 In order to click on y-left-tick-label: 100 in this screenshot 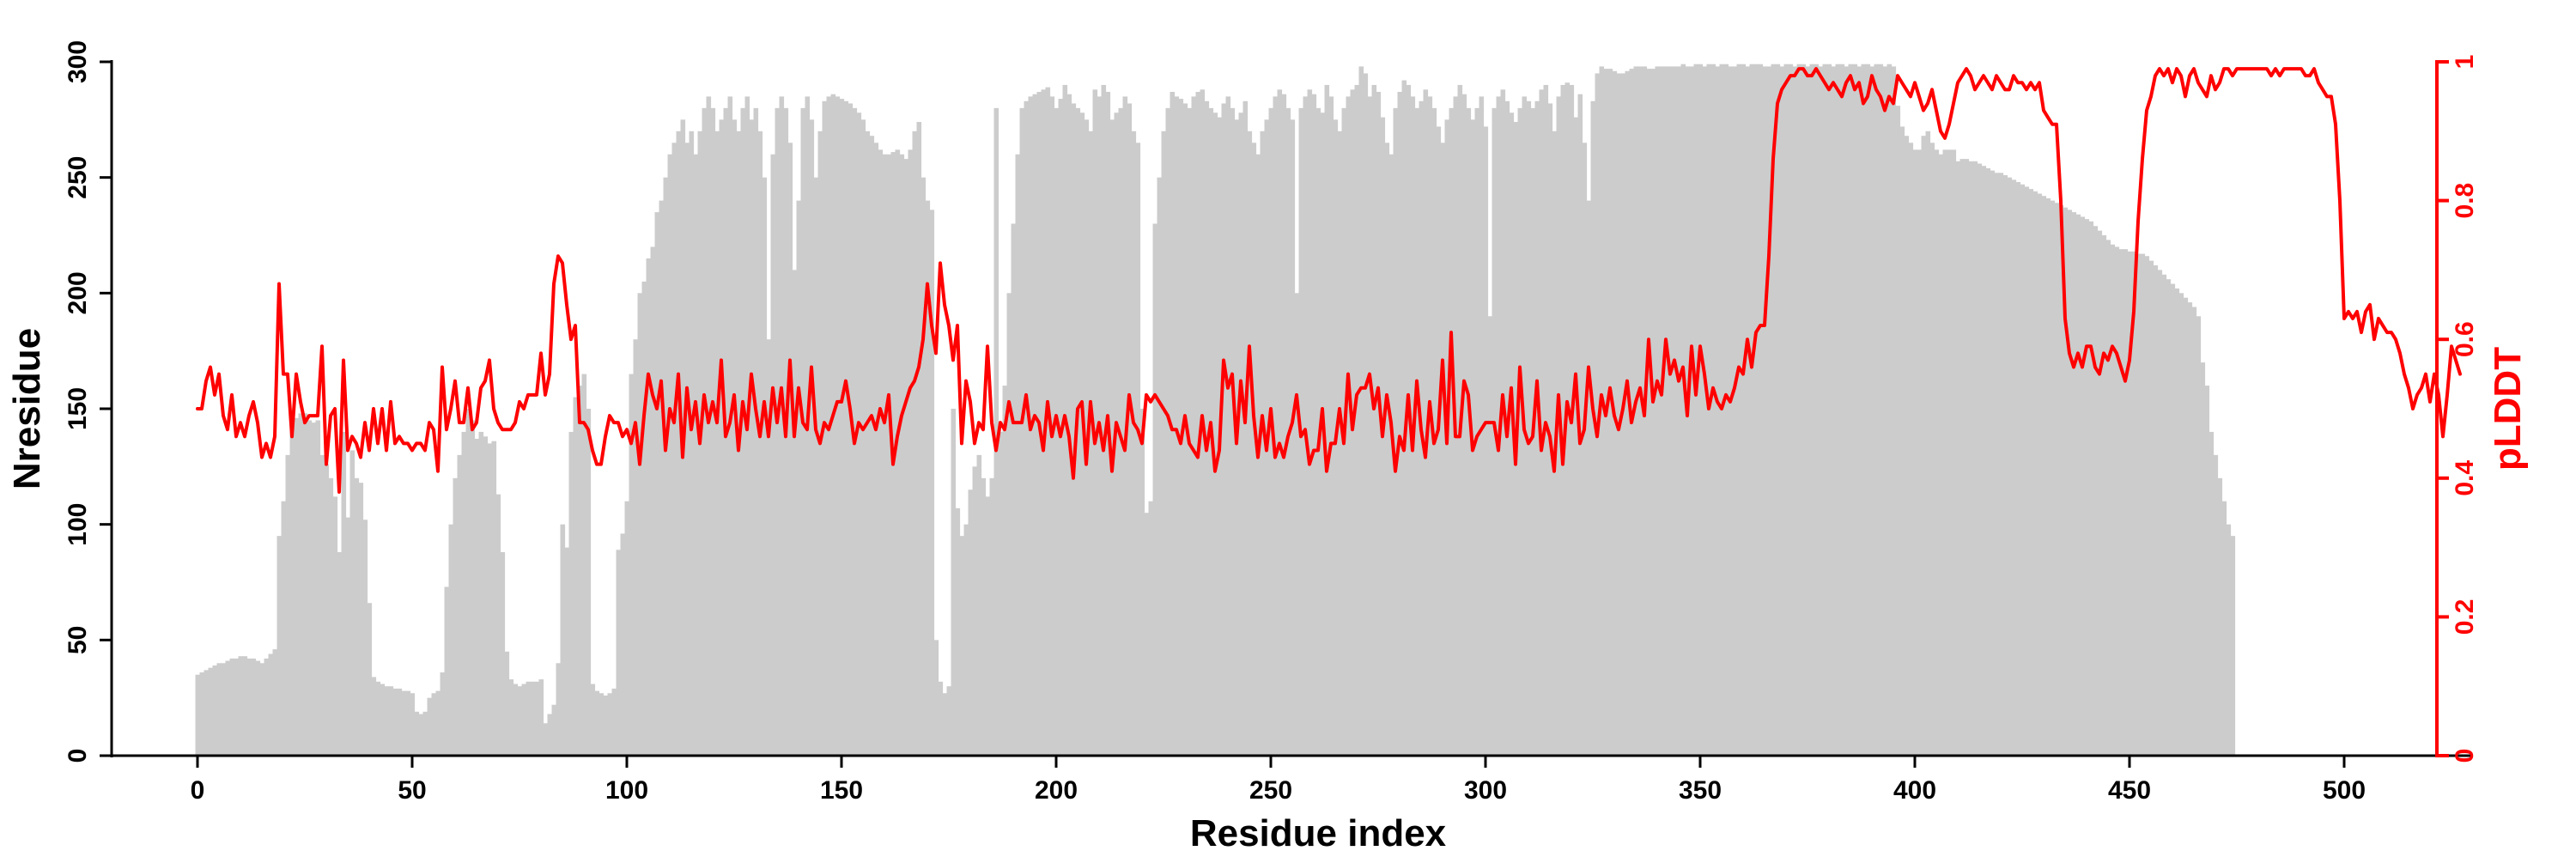, I will do `click(78, 525)`.